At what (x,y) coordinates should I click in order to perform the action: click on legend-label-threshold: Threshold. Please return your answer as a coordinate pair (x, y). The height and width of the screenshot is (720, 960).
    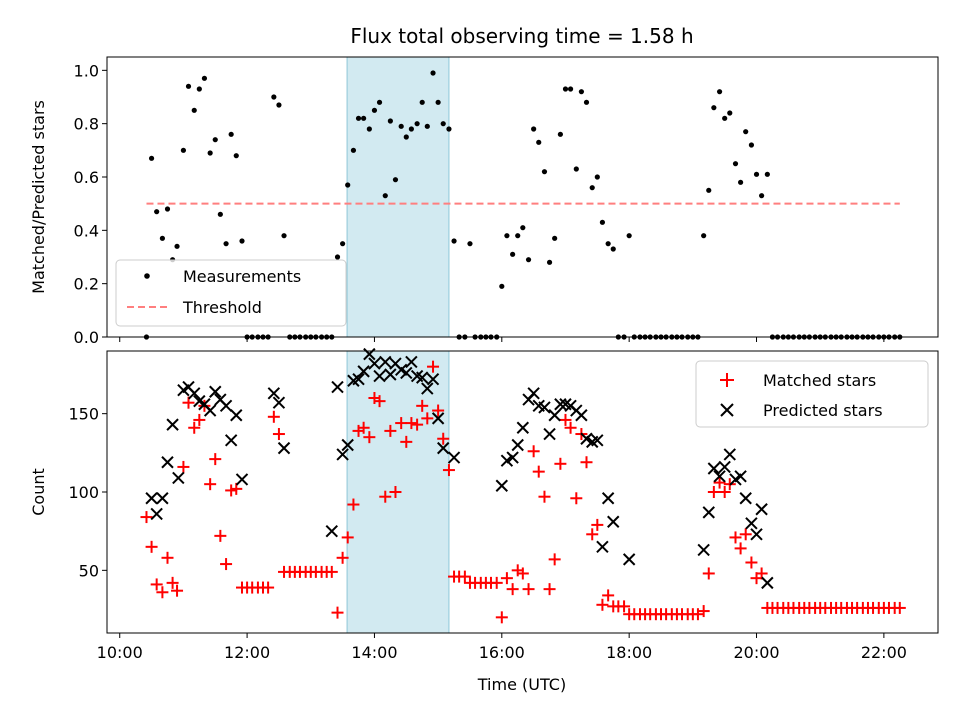
    Looking at the image, I should click on (222, 307).